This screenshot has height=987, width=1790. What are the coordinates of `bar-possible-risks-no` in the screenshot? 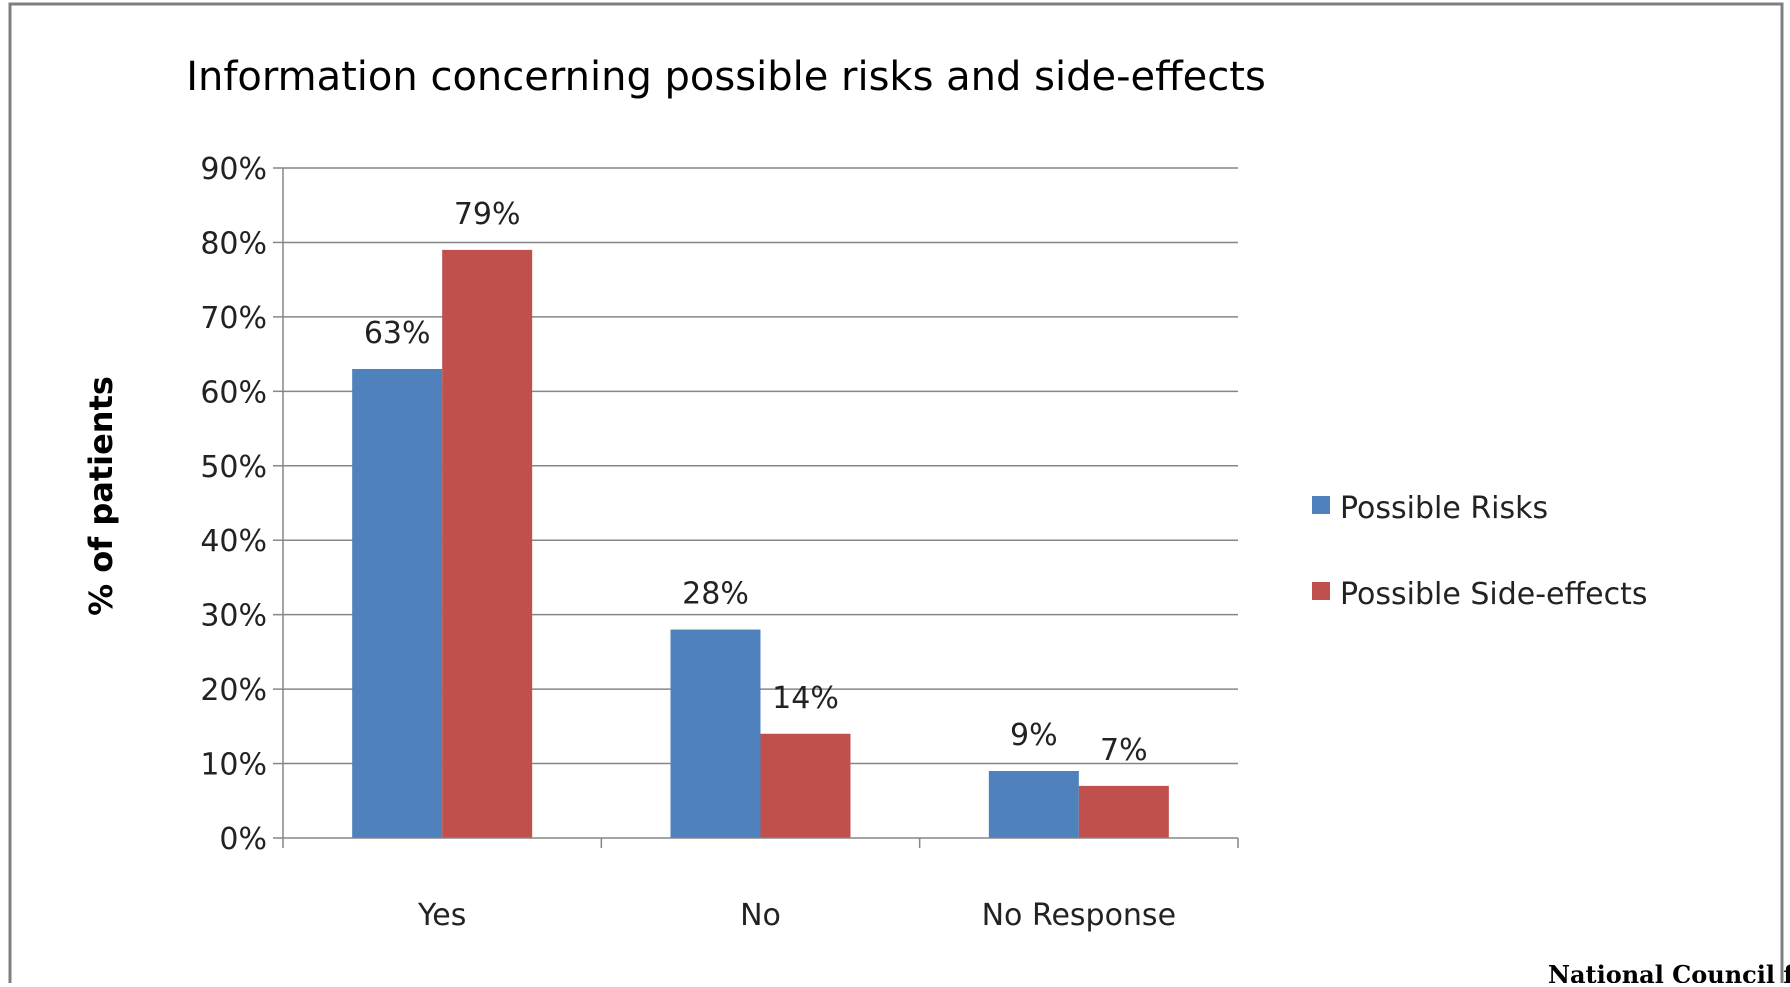 It's located at (716, 734).